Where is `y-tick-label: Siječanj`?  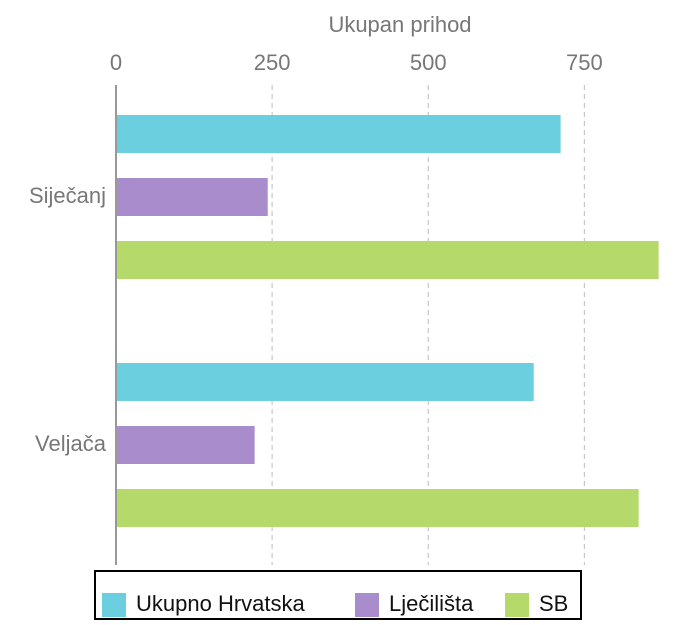 y-tick-label: Siječanj is located at coordinates (67, 195).